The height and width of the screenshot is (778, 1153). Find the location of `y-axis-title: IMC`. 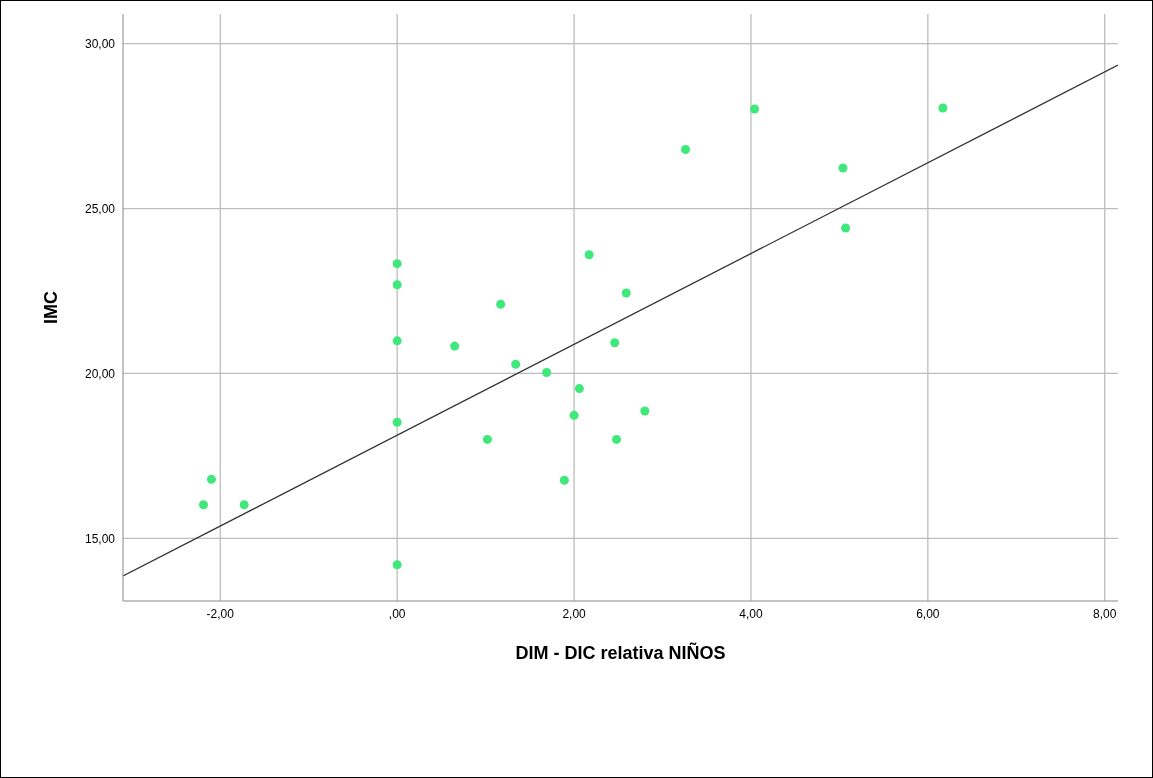

y-axis-title: IMC is located at coordinates (51, 307).